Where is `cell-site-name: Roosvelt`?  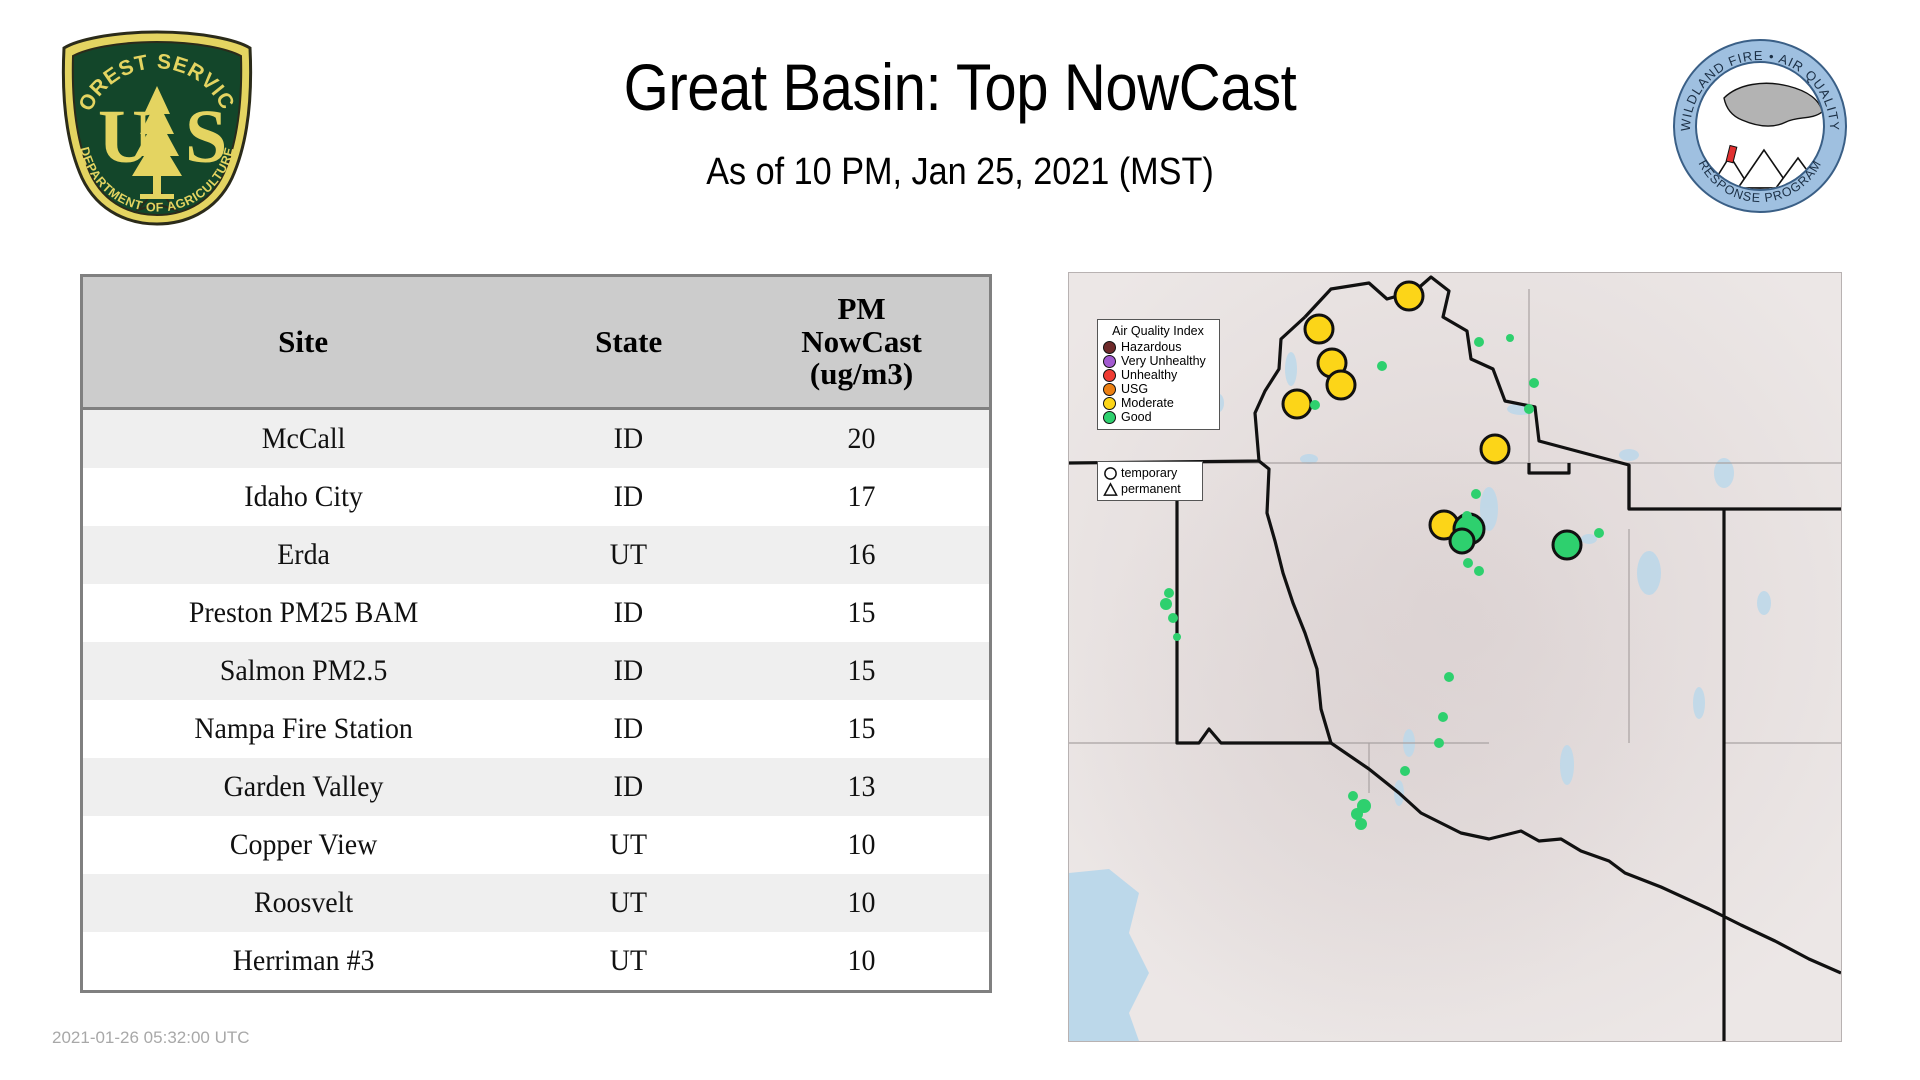 cell-site-name: Roosvelt is located at coordinates (303, 902).